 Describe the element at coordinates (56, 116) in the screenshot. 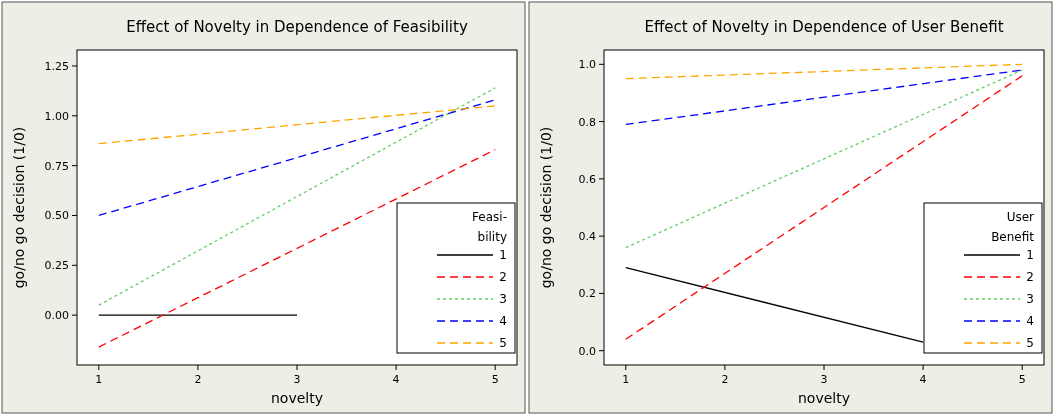

I see `y-tick-label: 1.00` at that location.